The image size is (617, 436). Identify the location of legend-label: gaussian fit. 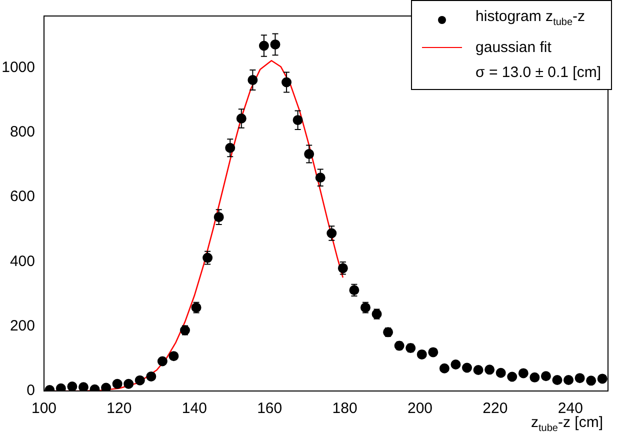
(514, 48).